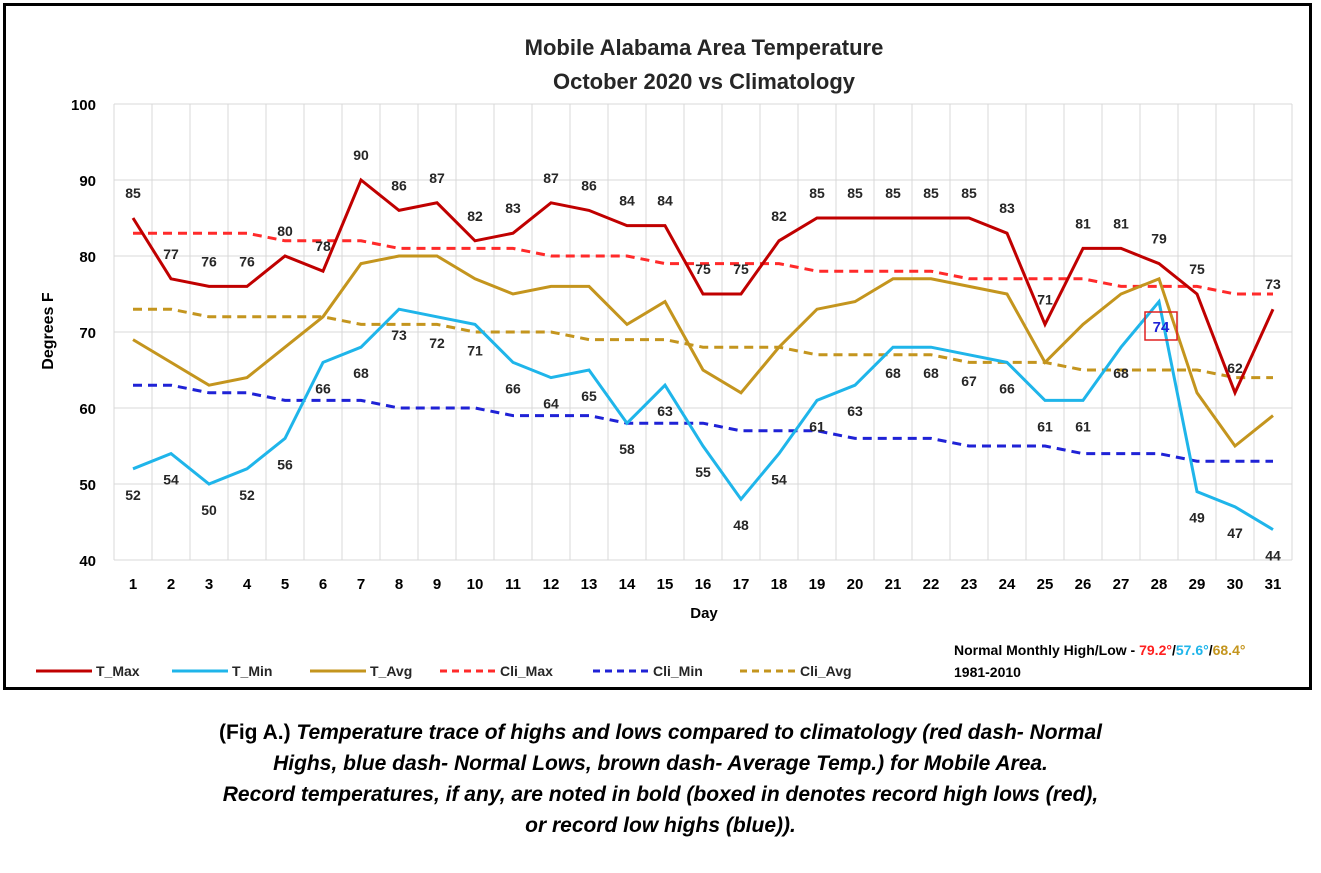  Describe the element at coordinates (987, 672) in the screenshot. I see `normals-period: 1981-2010` at that location.